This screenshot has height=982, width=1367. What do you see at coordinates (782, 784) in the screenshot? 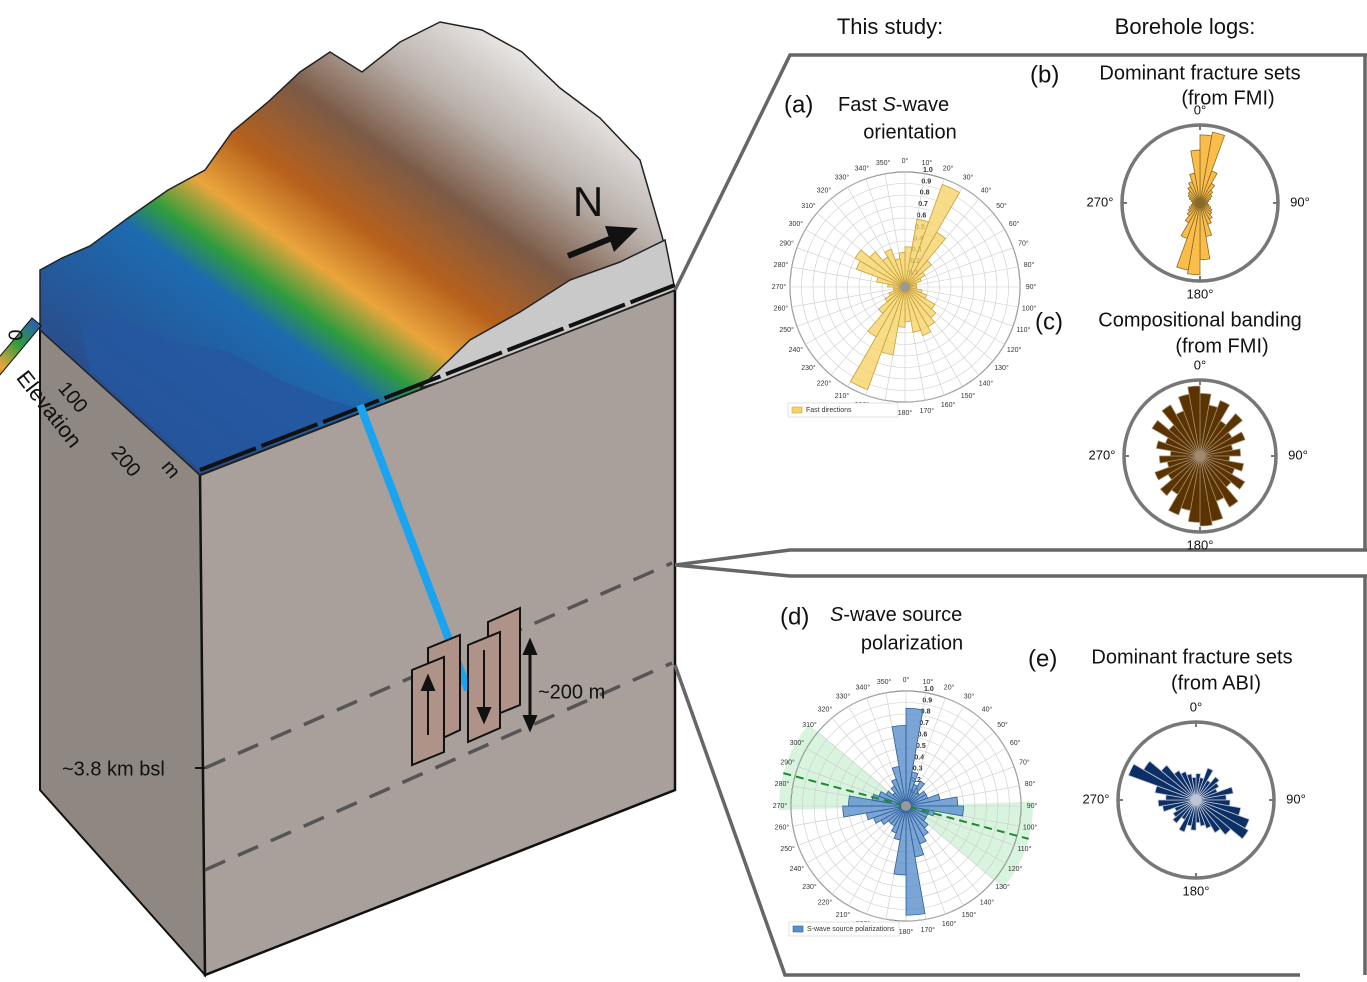
I see `angle-label: 280°` at bounding box center [782, 784].